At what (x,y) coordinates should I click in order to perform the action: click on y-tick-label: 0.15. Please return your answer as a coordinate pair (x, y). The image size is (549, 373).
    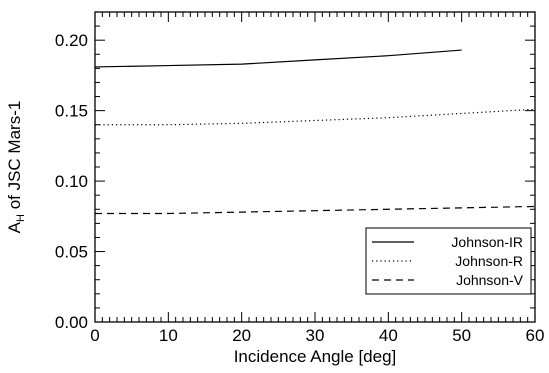
    Looking at the image, I should click on (71, 111).